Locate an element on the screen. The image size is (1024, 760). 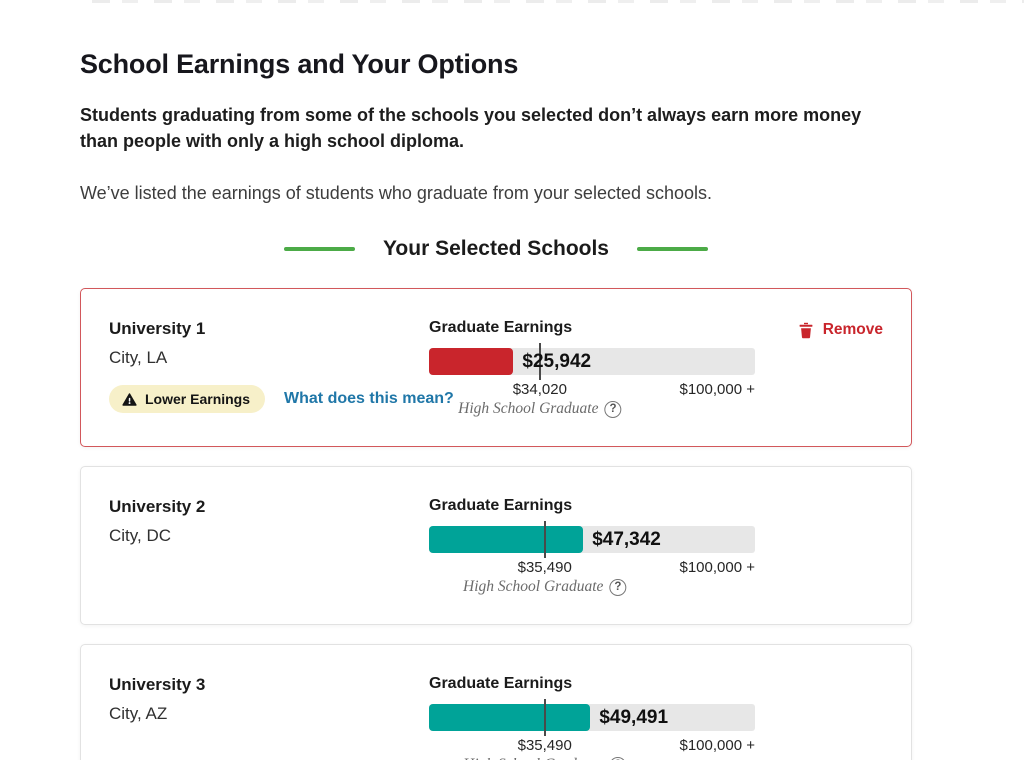
bar-scale-labels: $34,020 $100,000 + is located at coordinates (592, 390).